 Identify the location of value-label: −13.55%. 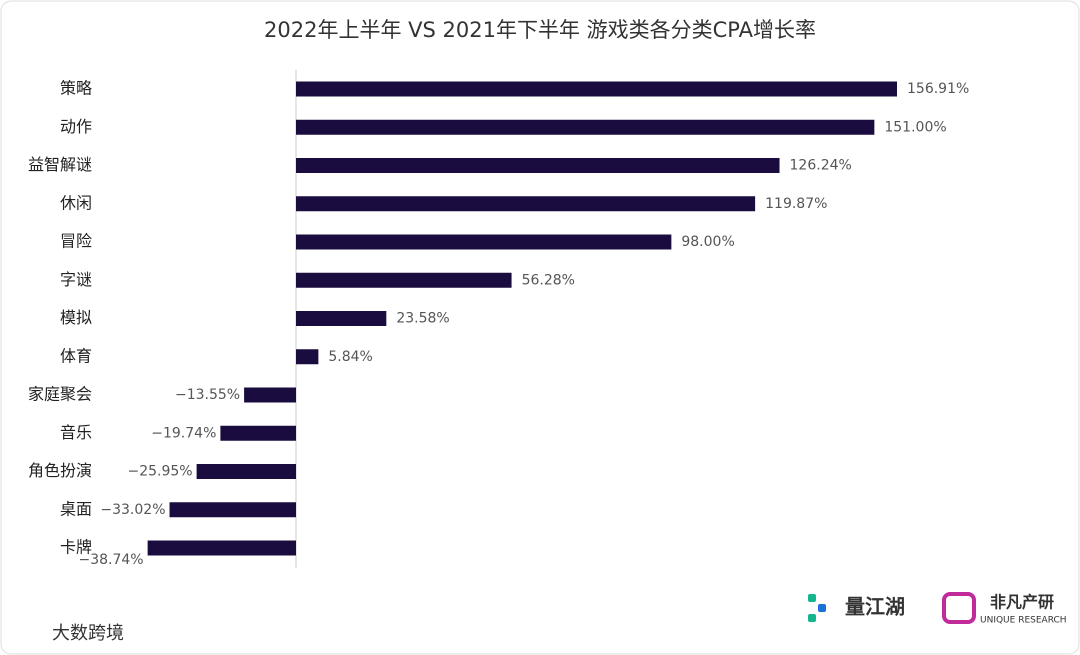
(207, 395).